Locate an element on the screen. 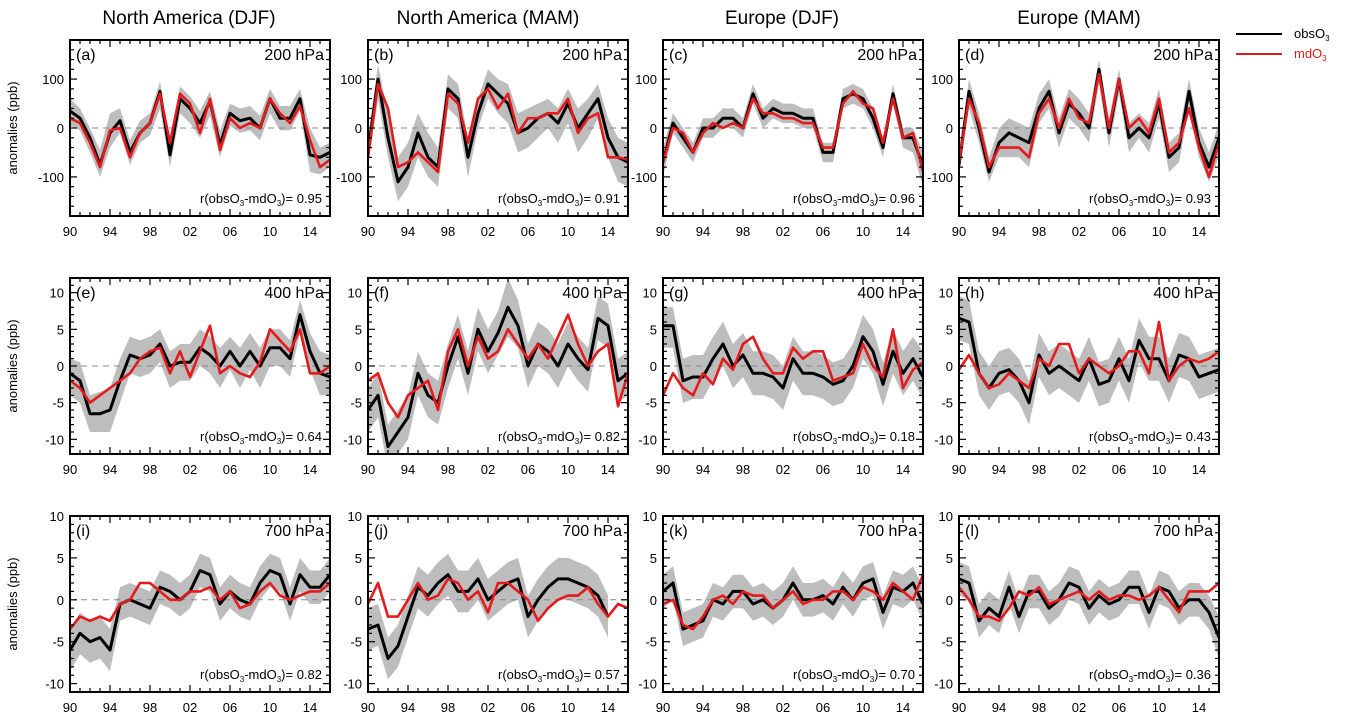  panel-letter: (h) is located at coordinates (975, 293).